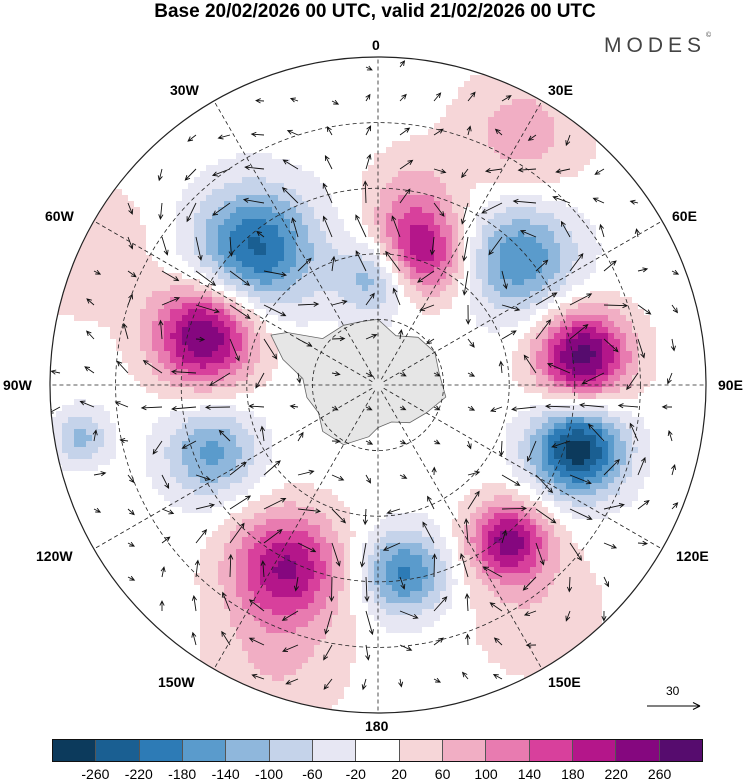 The width and height of the screenshot is (750, 783). What do you see at coordinates (673, 691) in the screenshot?
I see `reference-vector-label: 30` at bounding box center [673, 691].